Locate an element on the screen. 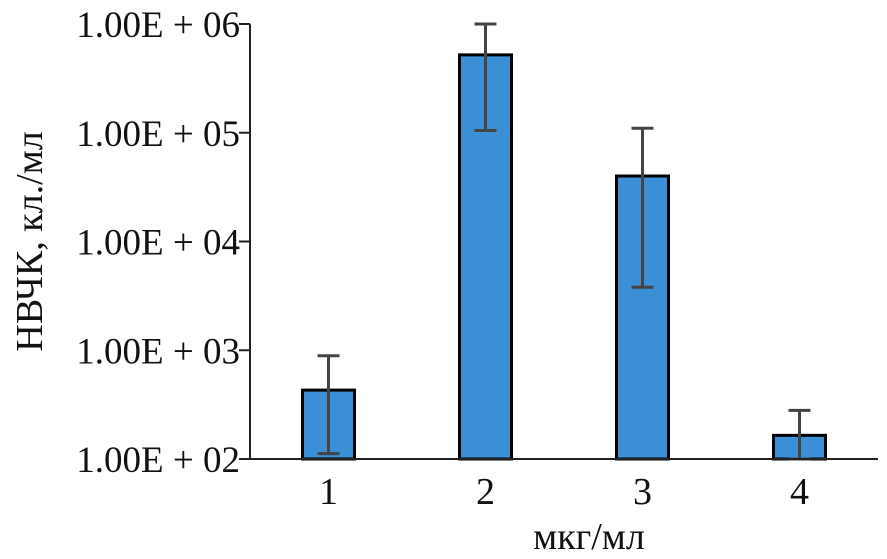 This screenshot has width=887, height=559. y-tick-label: 1.00E + 04 is located at coordinates (158, 243).